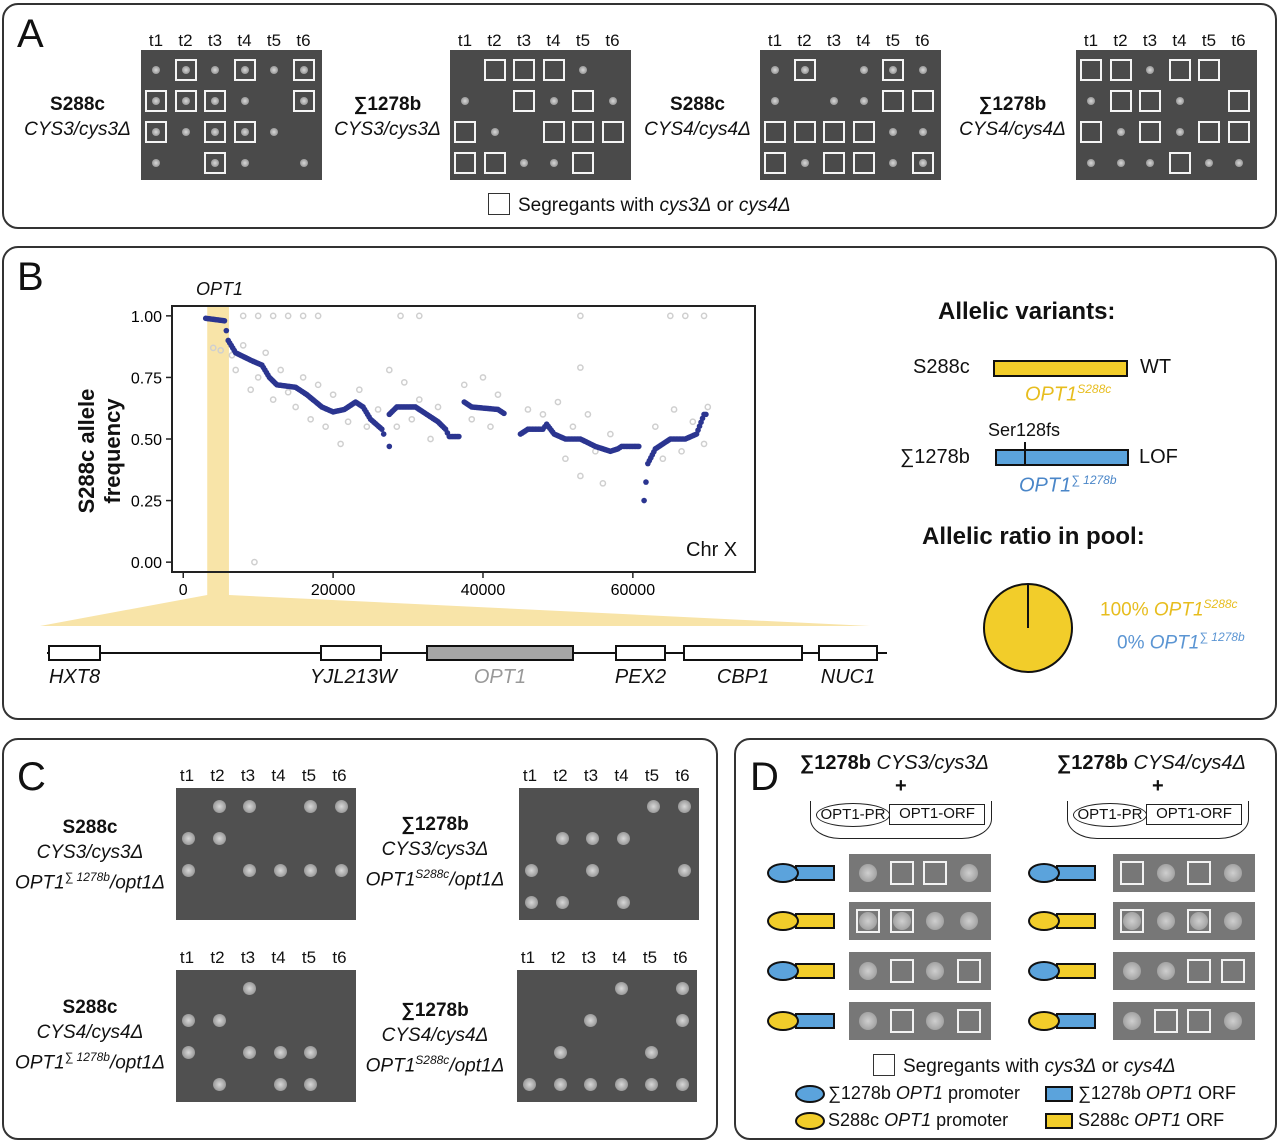 This screenshot has width=1280, height=1143. I want to click on allele-genotype: OPT1∑ 1278b/opt1Δ, so click(90, 1060).